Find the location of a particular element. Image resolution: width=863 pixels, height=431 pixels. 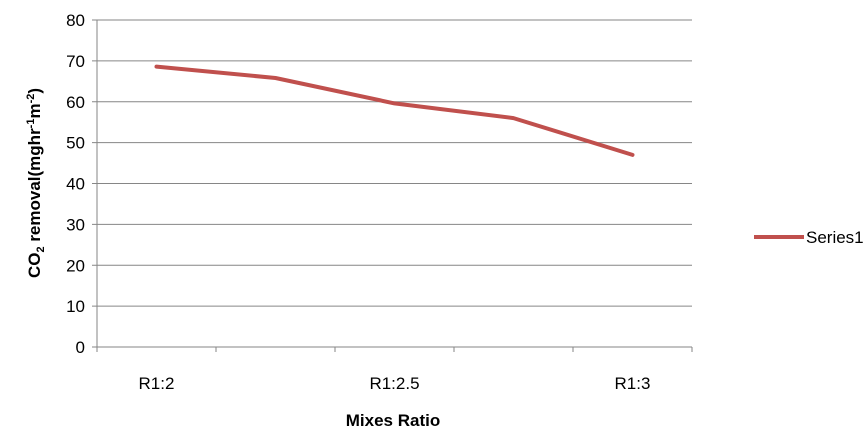

y-axis-title-superscript-2: -2 is located at coordinates (31, 99).